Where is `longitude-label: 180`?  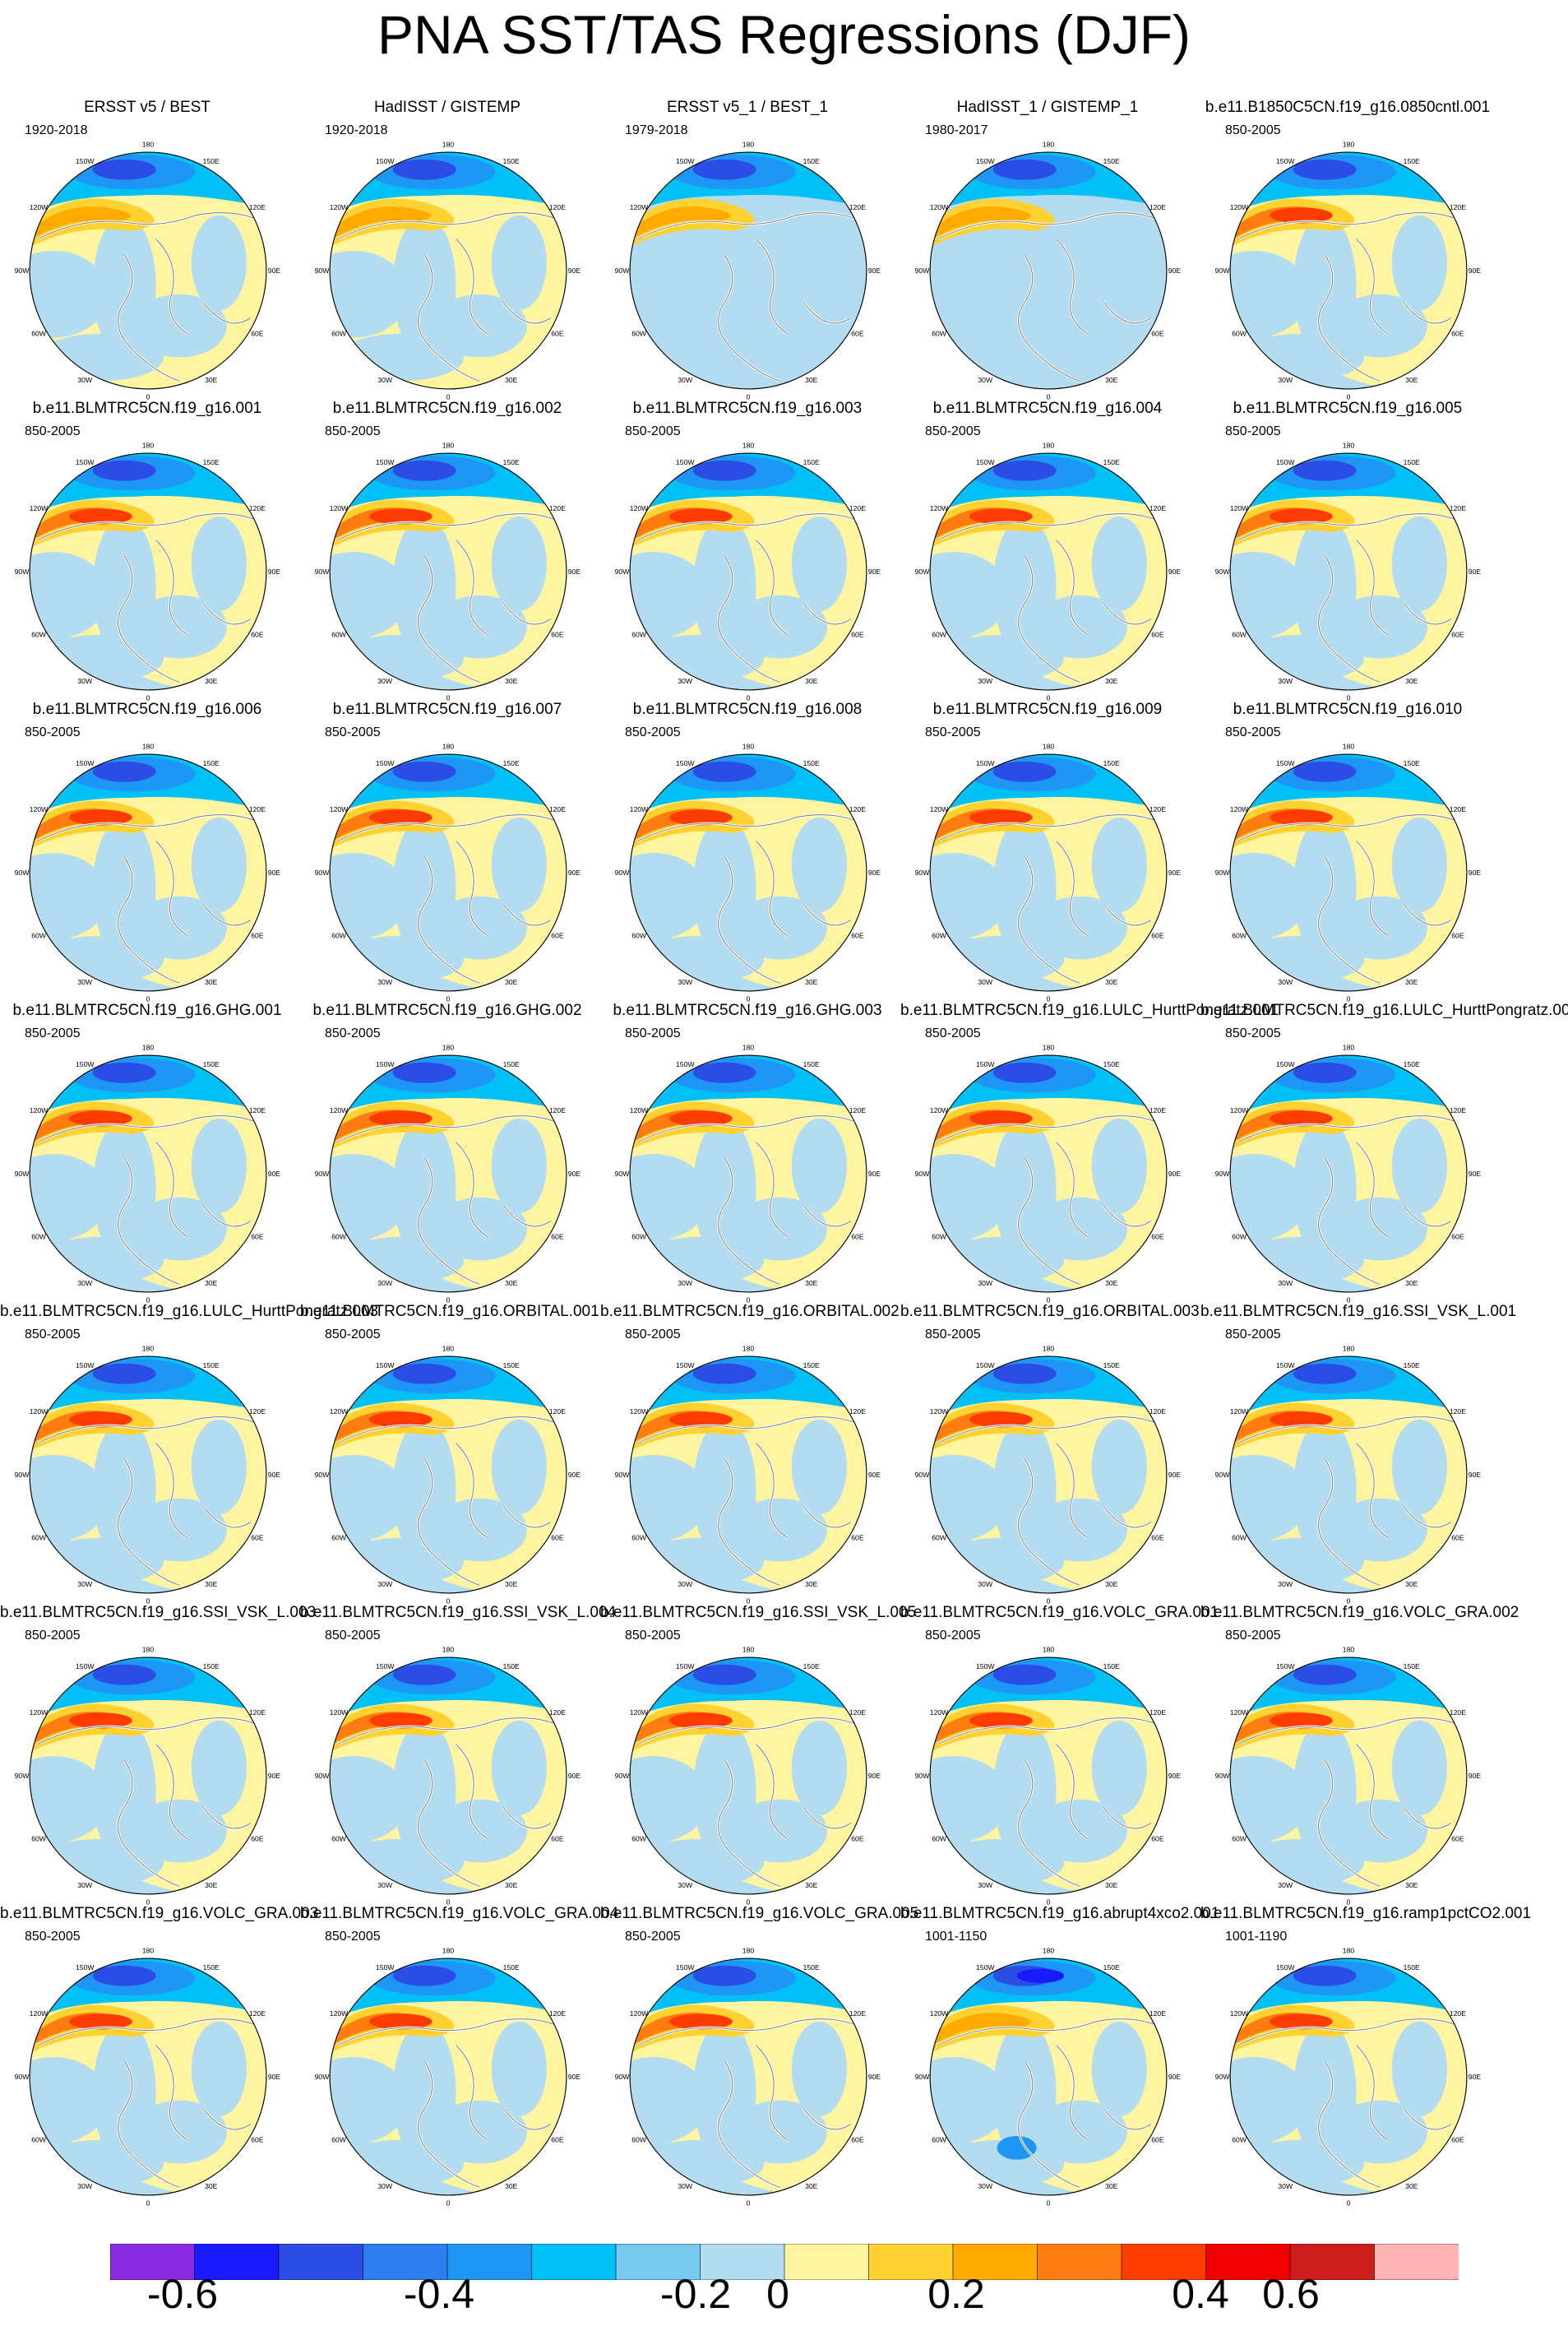 longitude-label: 180 is located at coordinates (148, 1348).